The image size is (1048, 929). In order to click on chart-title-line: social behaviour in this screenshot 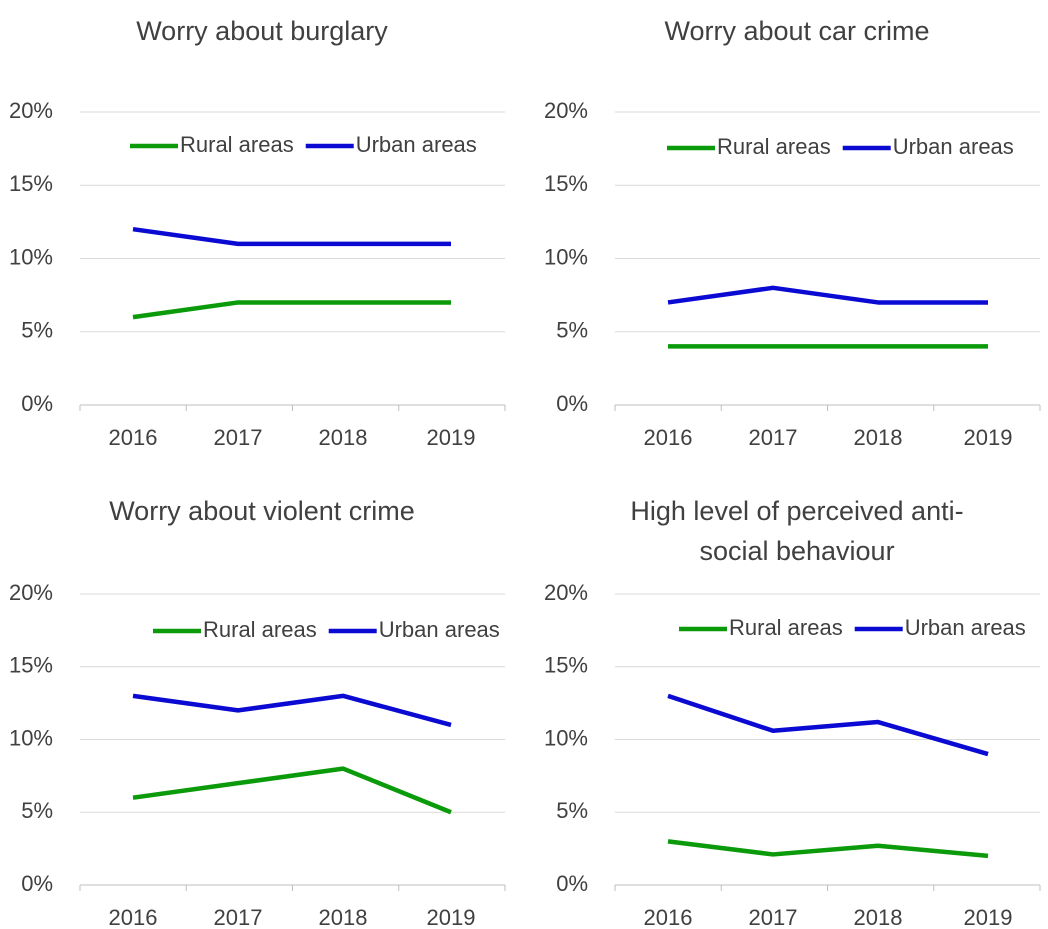, I will do `click(796, 551)`.